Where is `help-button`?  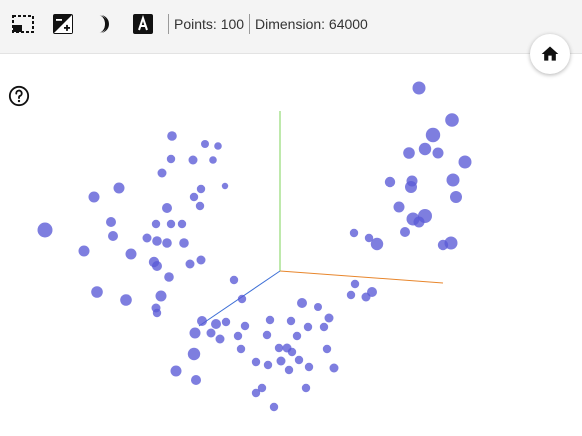
help-button is located at coordinates (19, 96).